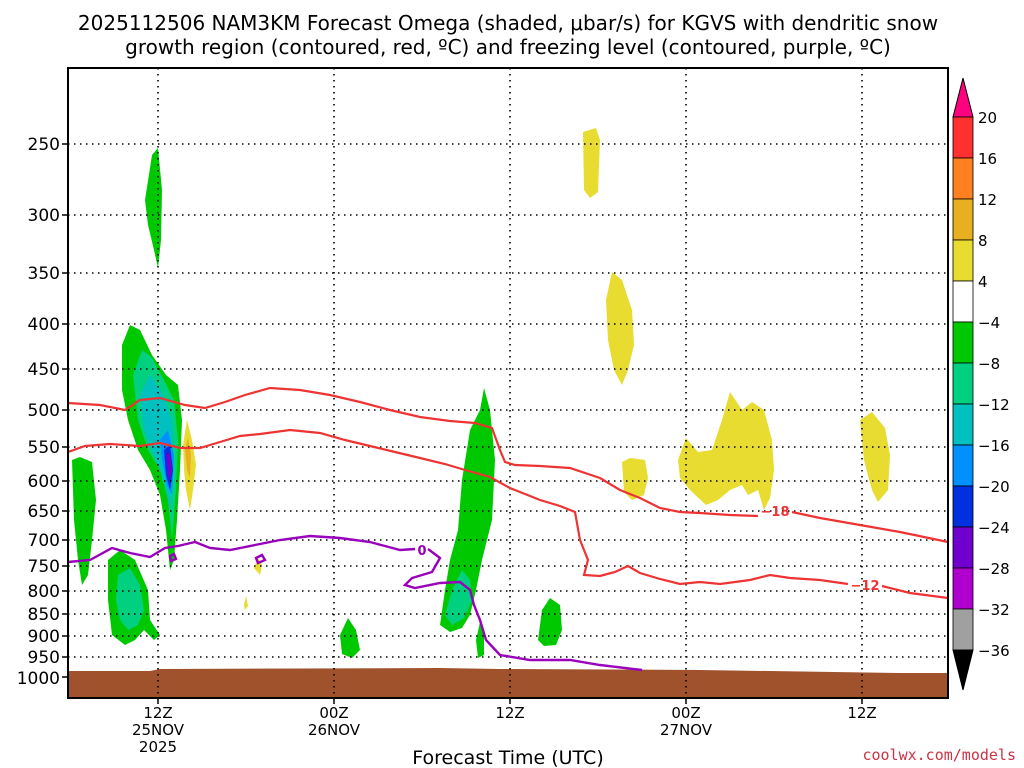 This screenshot has height=768, width=1024. I want to click on y-tick-label: 250, so click(44, 145).